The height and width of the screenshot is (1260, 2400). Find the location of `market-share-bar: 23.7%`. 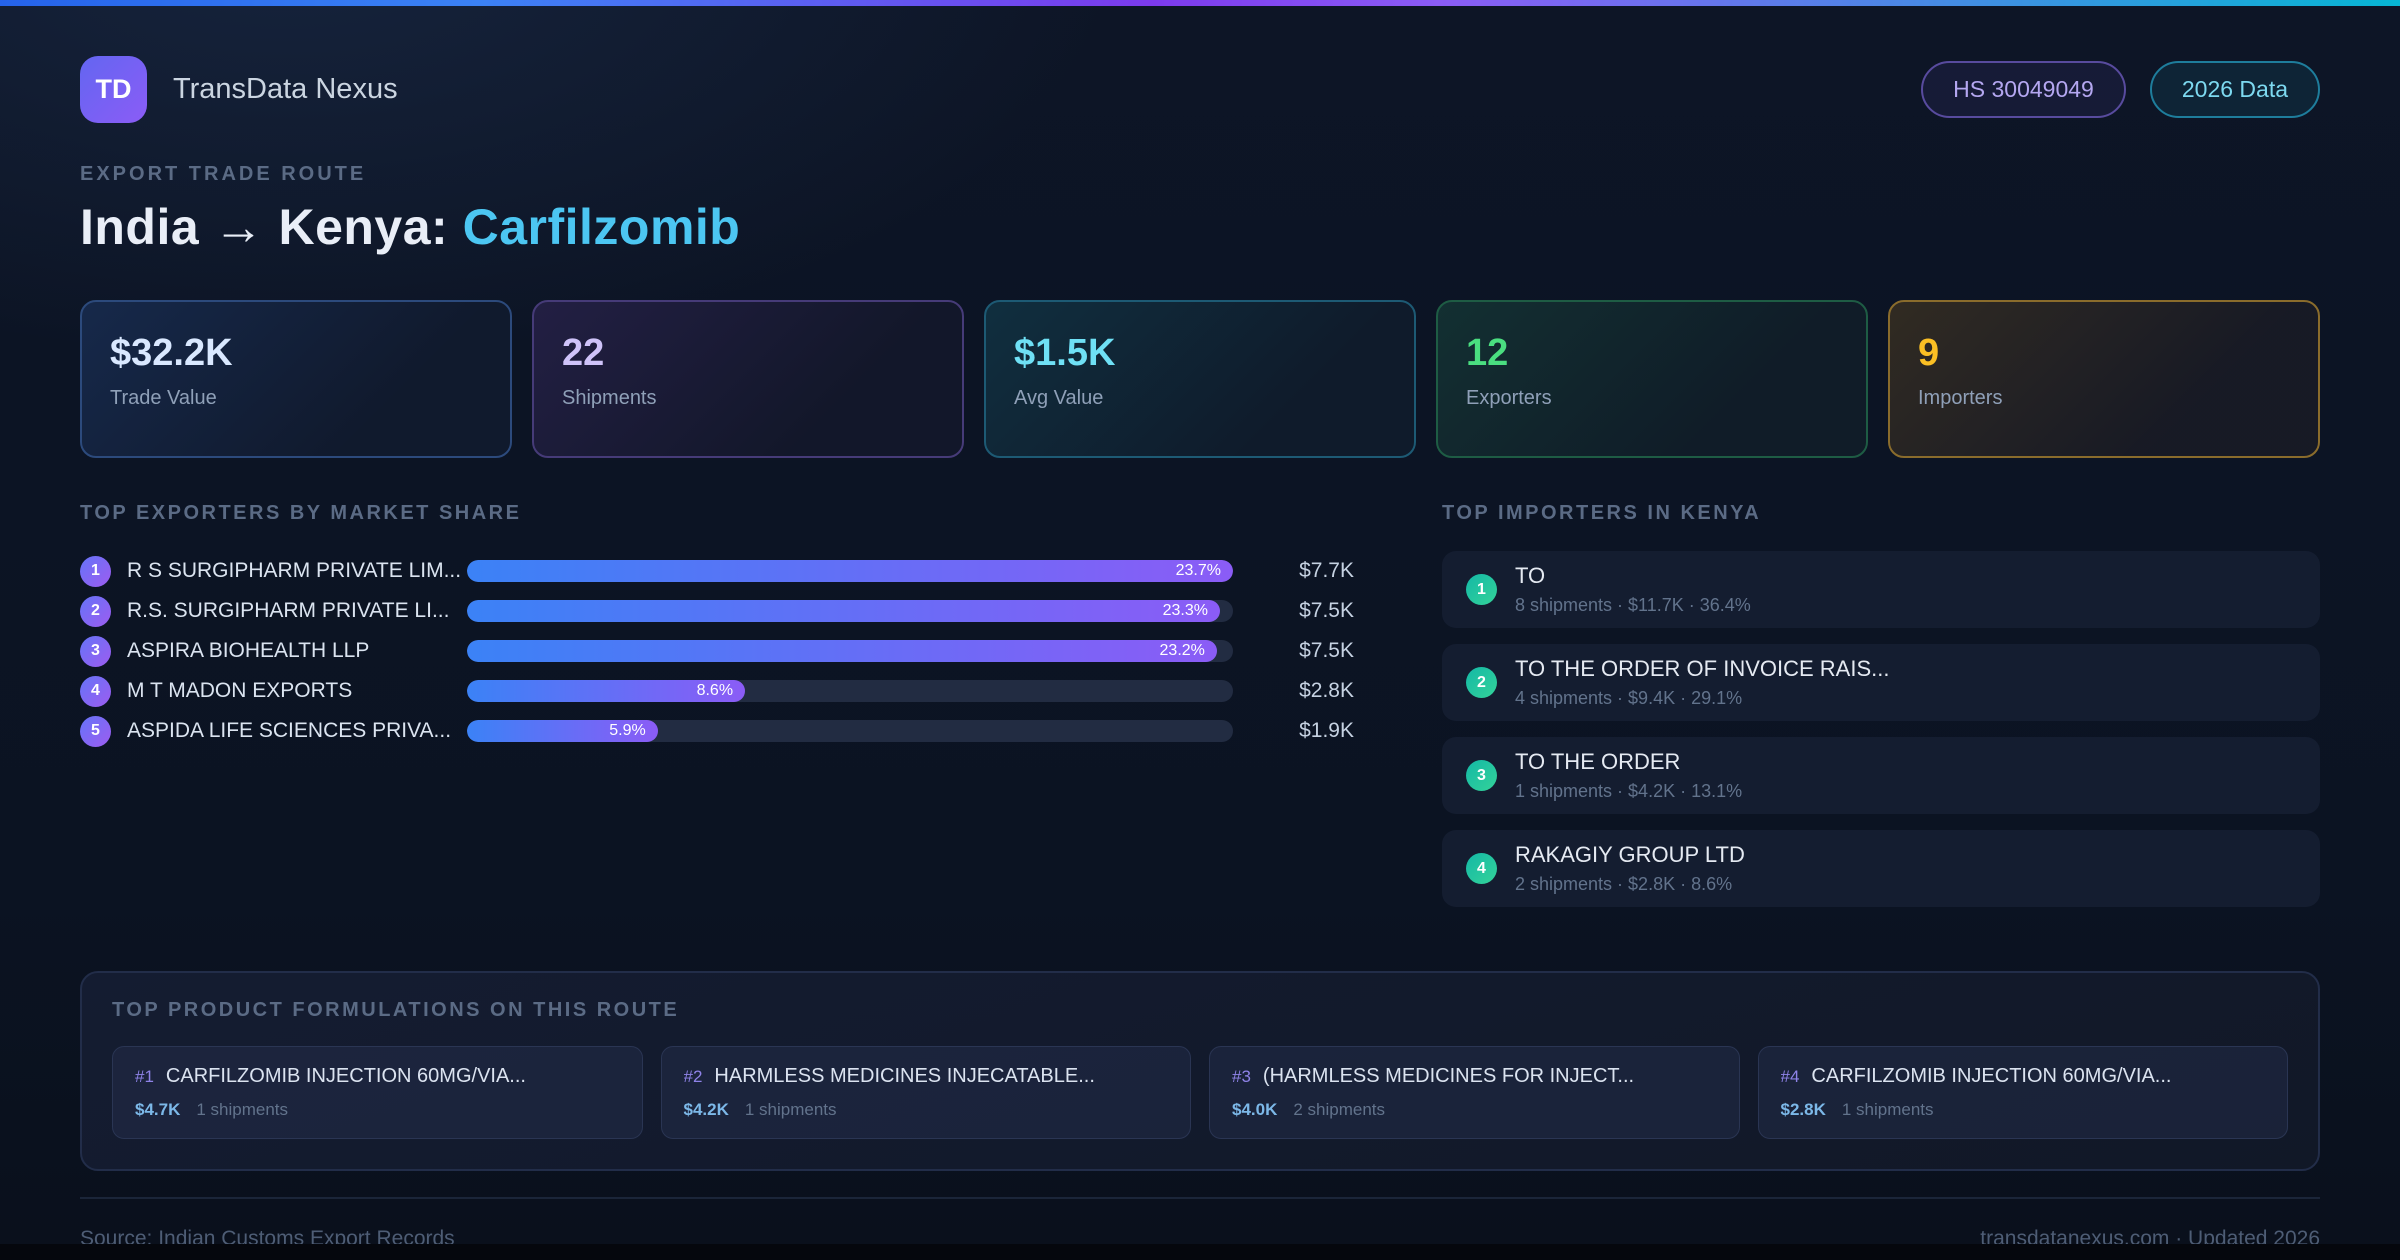

market-share-bar: 23.7% is located at coordinates (850, 571).